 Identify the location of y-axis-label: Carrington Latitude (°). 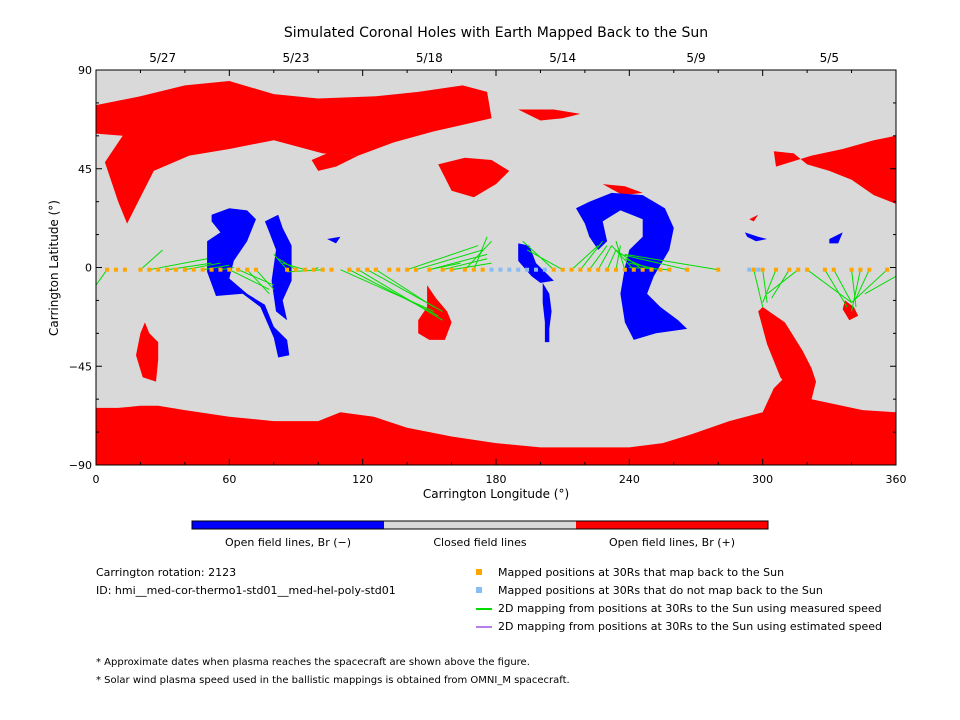
(54, 268).